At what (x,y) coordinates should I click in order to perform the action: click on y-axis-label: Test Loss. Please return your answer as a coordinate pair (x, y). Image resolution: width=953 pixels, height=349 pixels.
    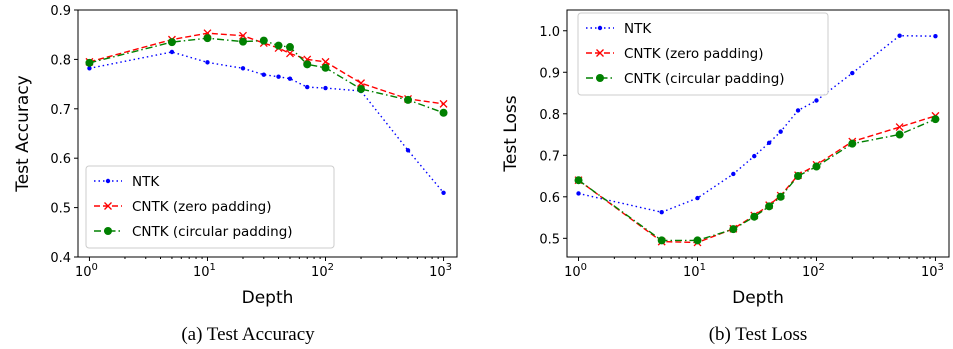
    Looking at the image, I should click on (511, 133).